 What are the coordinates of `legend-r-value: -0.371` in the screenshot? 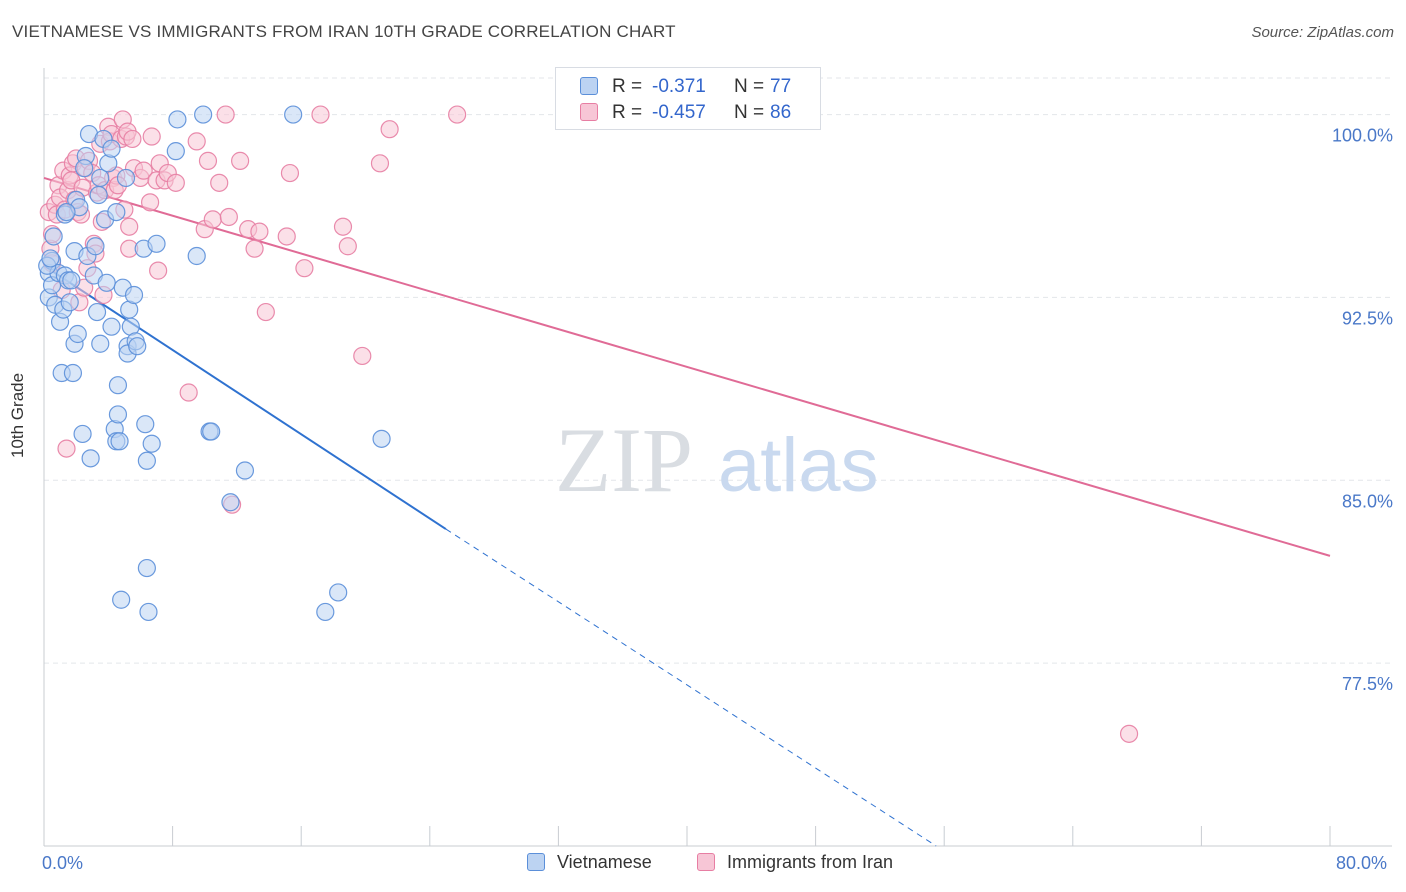 It's located at (679, 86).